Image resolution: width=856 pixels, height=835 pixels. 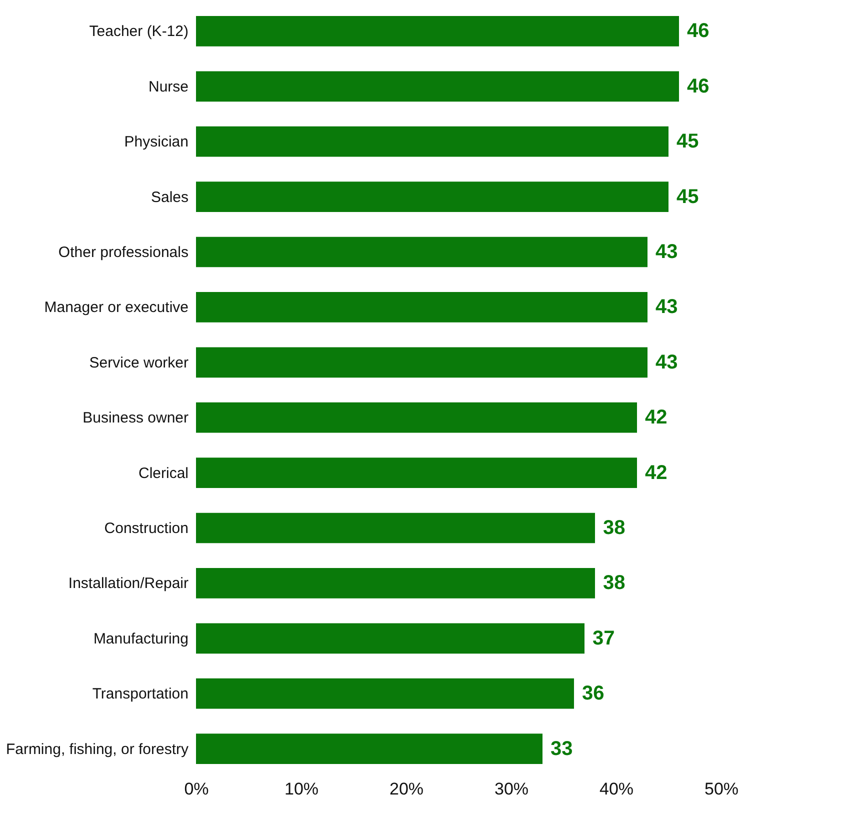 What do you see at coordinates (135, 418) in the screenshot?
I see `y-tick-label: Business owner` at bounding box center [135, 418].